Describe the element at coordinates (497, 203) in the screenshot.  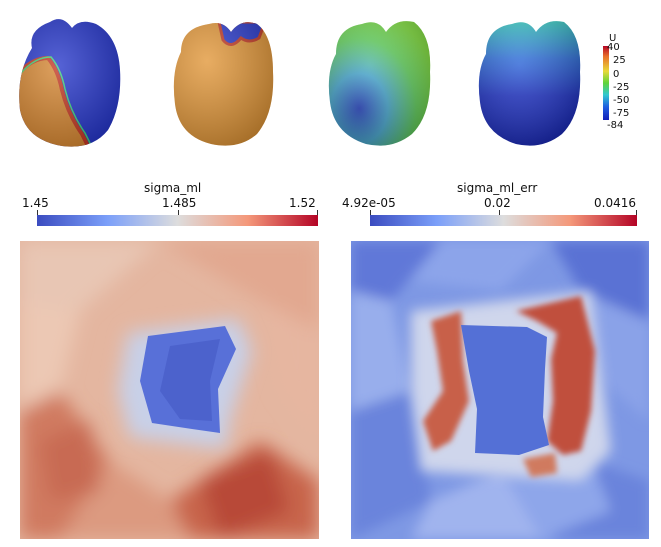
I see `colorbar-right-mid: 0.02` at that location.